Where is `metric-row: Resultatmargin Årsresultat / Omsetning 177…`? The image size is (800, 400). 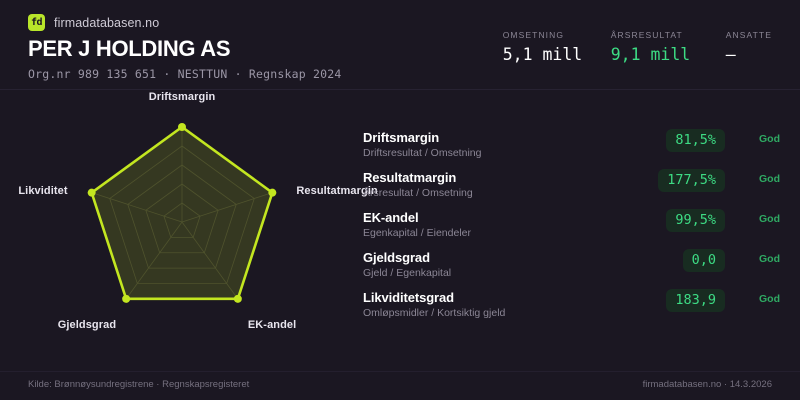 metric-row: Resultatmargin Årsresultat / Omsetning 177… is located at coordinates (571, 189).